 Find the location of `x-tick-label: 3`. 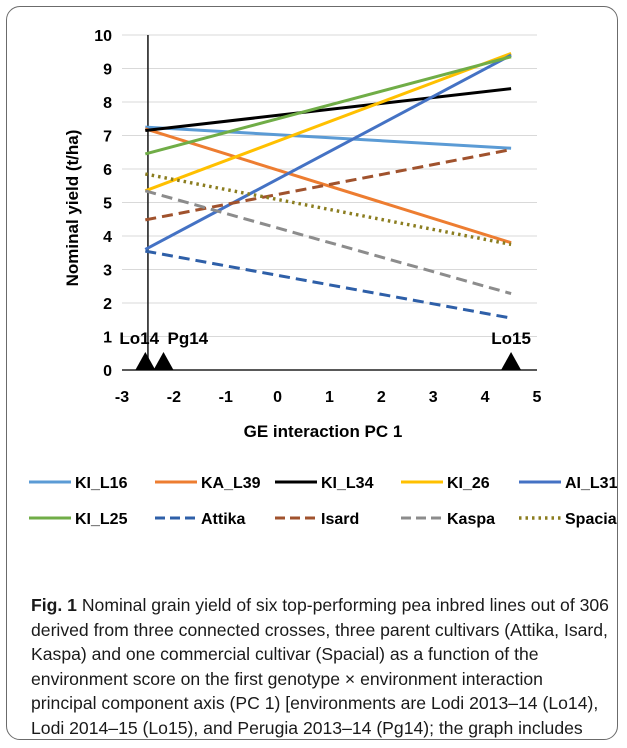

x-tick-label: 3 is located at coordinates (433, 397).